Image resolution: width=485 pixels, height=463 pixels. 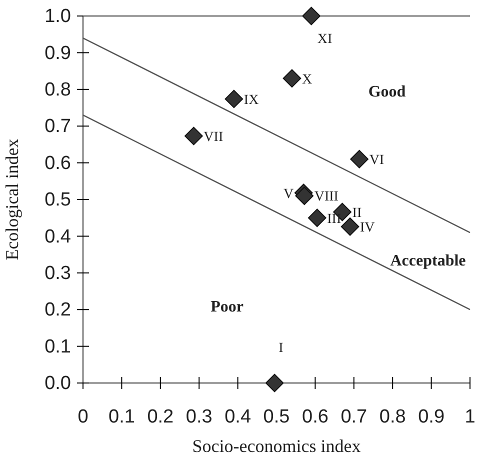 I want to click on y-tick-label: 0.2, so click(x=57, y=310).